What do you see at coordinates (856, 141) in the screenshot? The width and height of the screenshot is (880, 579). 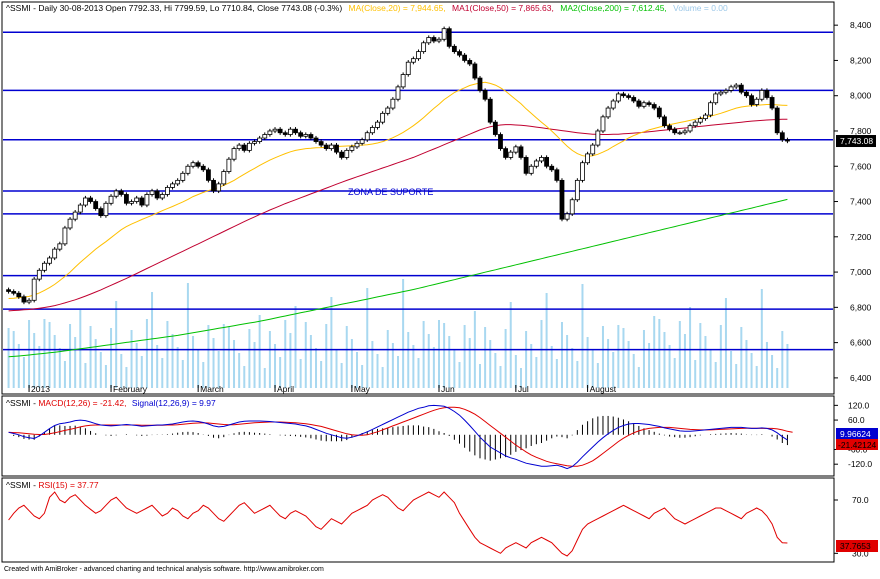 I see `last-price-label: 7,743.08` at bounding box center [856, 141].